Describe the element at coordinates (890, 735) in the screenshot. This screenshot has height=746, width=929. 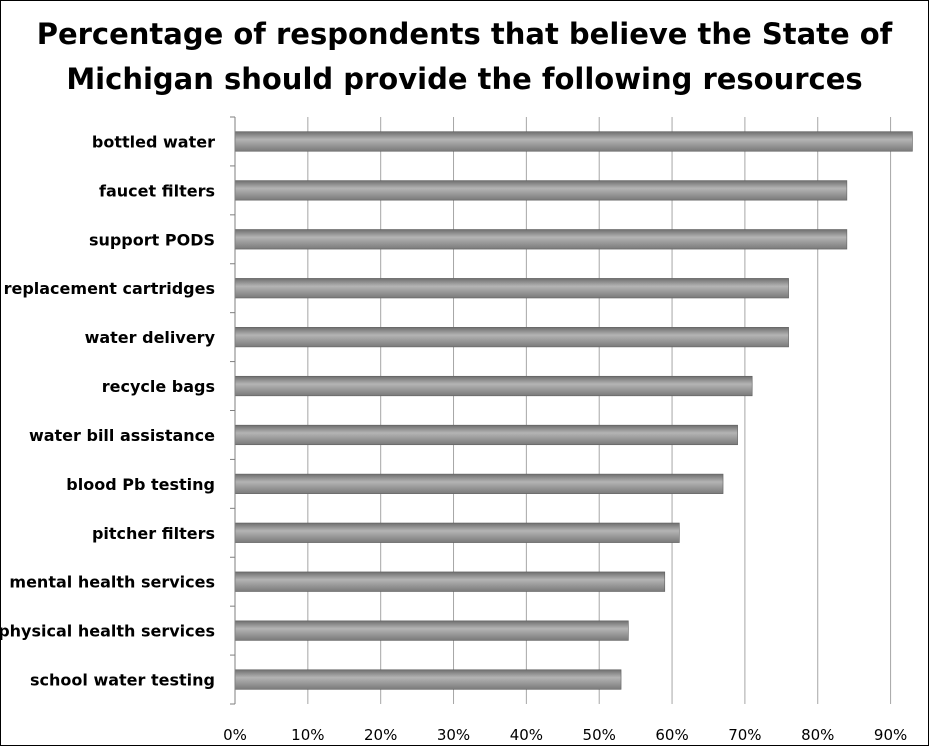
I see `x-tick-label: 90%` at that location.